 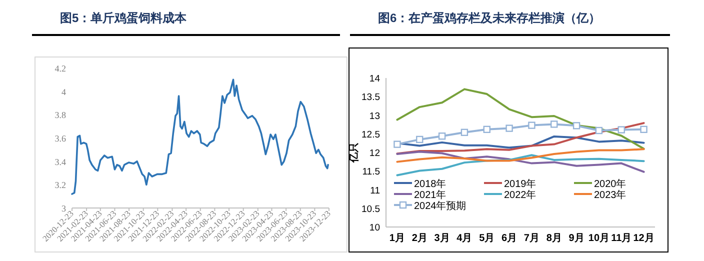 I want to click on y-tick-label: 13, so click(x=374, y=116).